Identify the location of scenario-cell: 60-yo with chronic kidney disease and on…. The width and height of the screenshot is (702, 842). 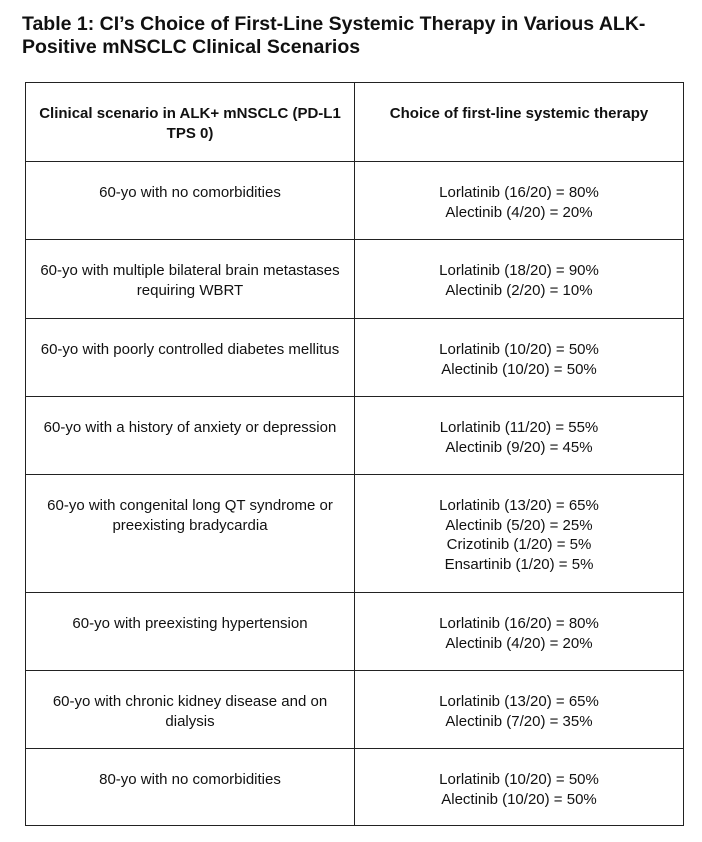
(190, 709).